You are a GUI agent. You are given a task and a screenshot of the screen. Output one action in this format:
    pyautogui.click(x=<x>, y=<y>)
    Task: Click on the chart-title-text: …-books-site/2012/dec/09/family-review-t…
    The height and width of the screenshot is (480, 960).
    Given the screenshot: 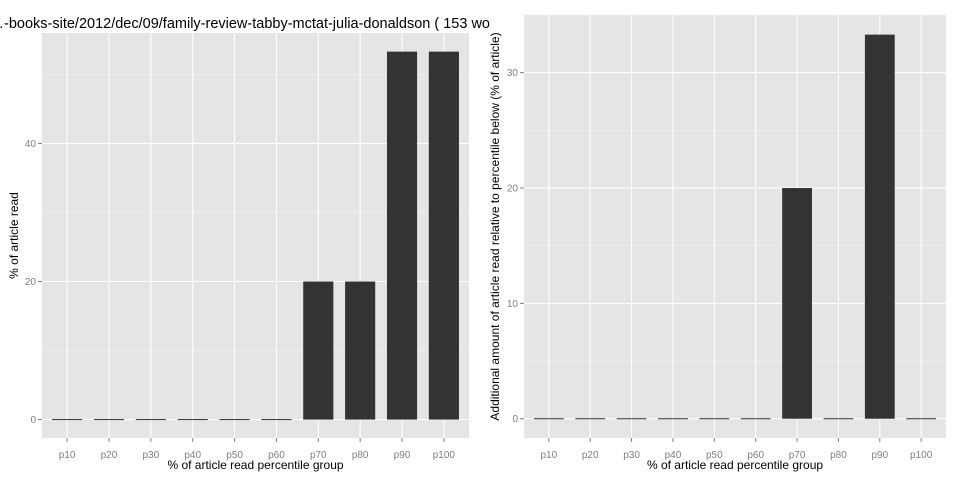 What is the action you would take?
    pyautogui.click(x=245, y=24)
    